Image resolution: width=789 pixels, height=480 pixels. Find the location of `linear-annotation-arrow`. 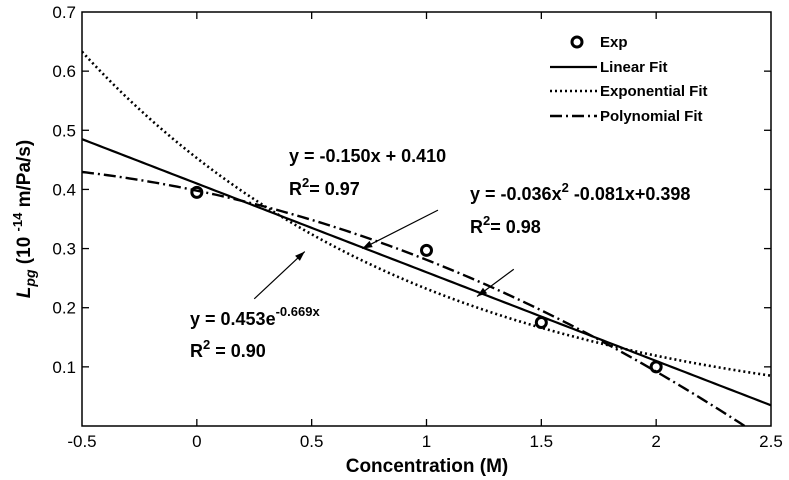

linear-annotation-arrow is located at coordinates (400, 229).